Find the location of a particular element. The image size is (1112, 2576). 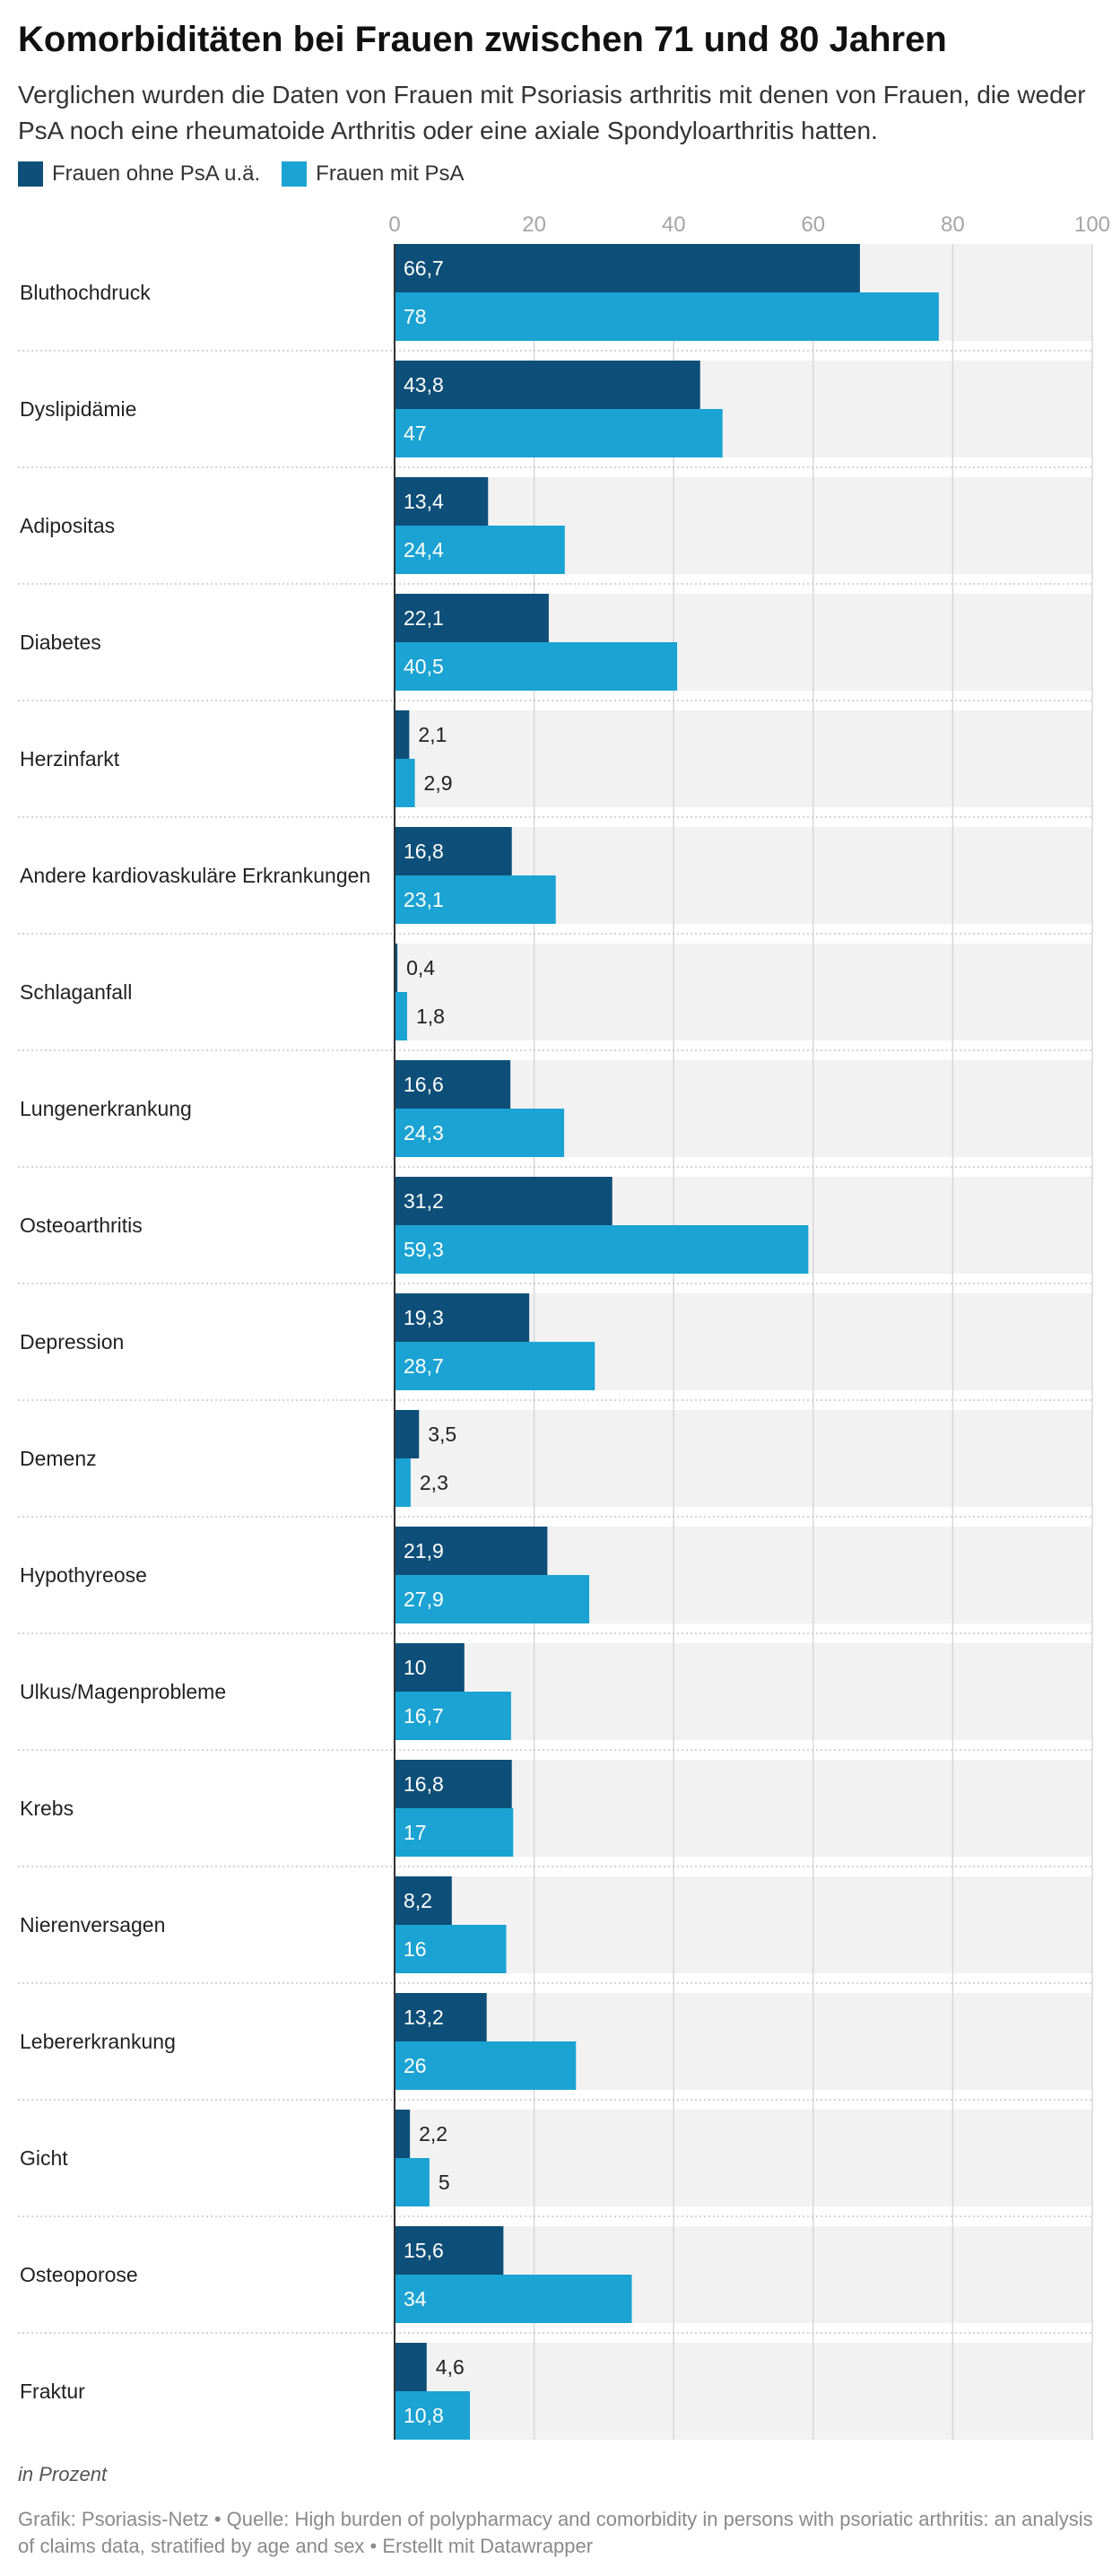

value-label: 59,3 is located at coordinates (424, 1249).